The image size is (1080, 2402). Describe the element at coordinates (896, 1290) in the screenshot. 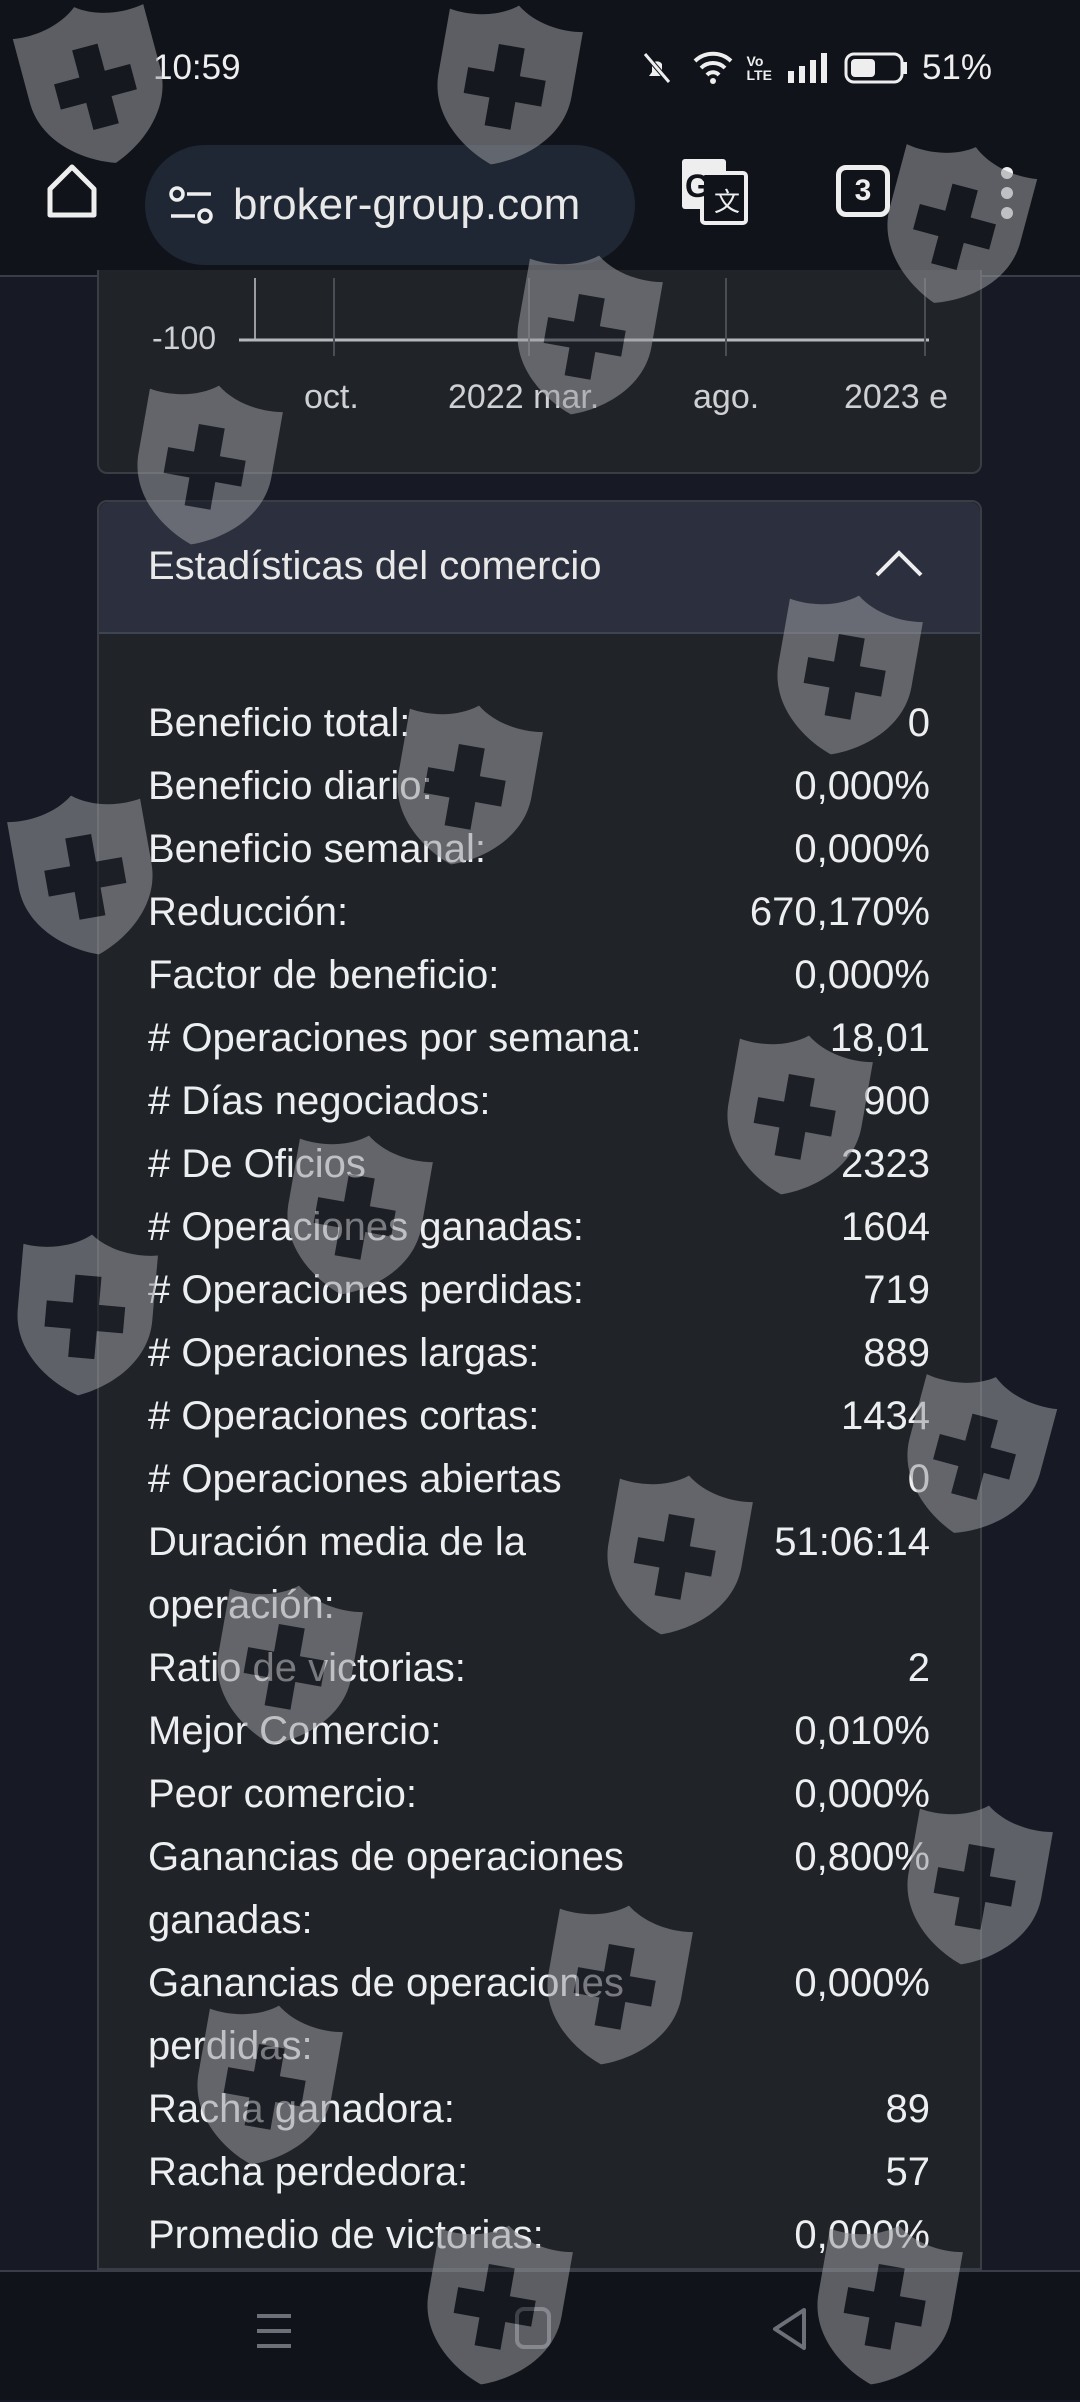

I see `stat-value: 719` at that location.